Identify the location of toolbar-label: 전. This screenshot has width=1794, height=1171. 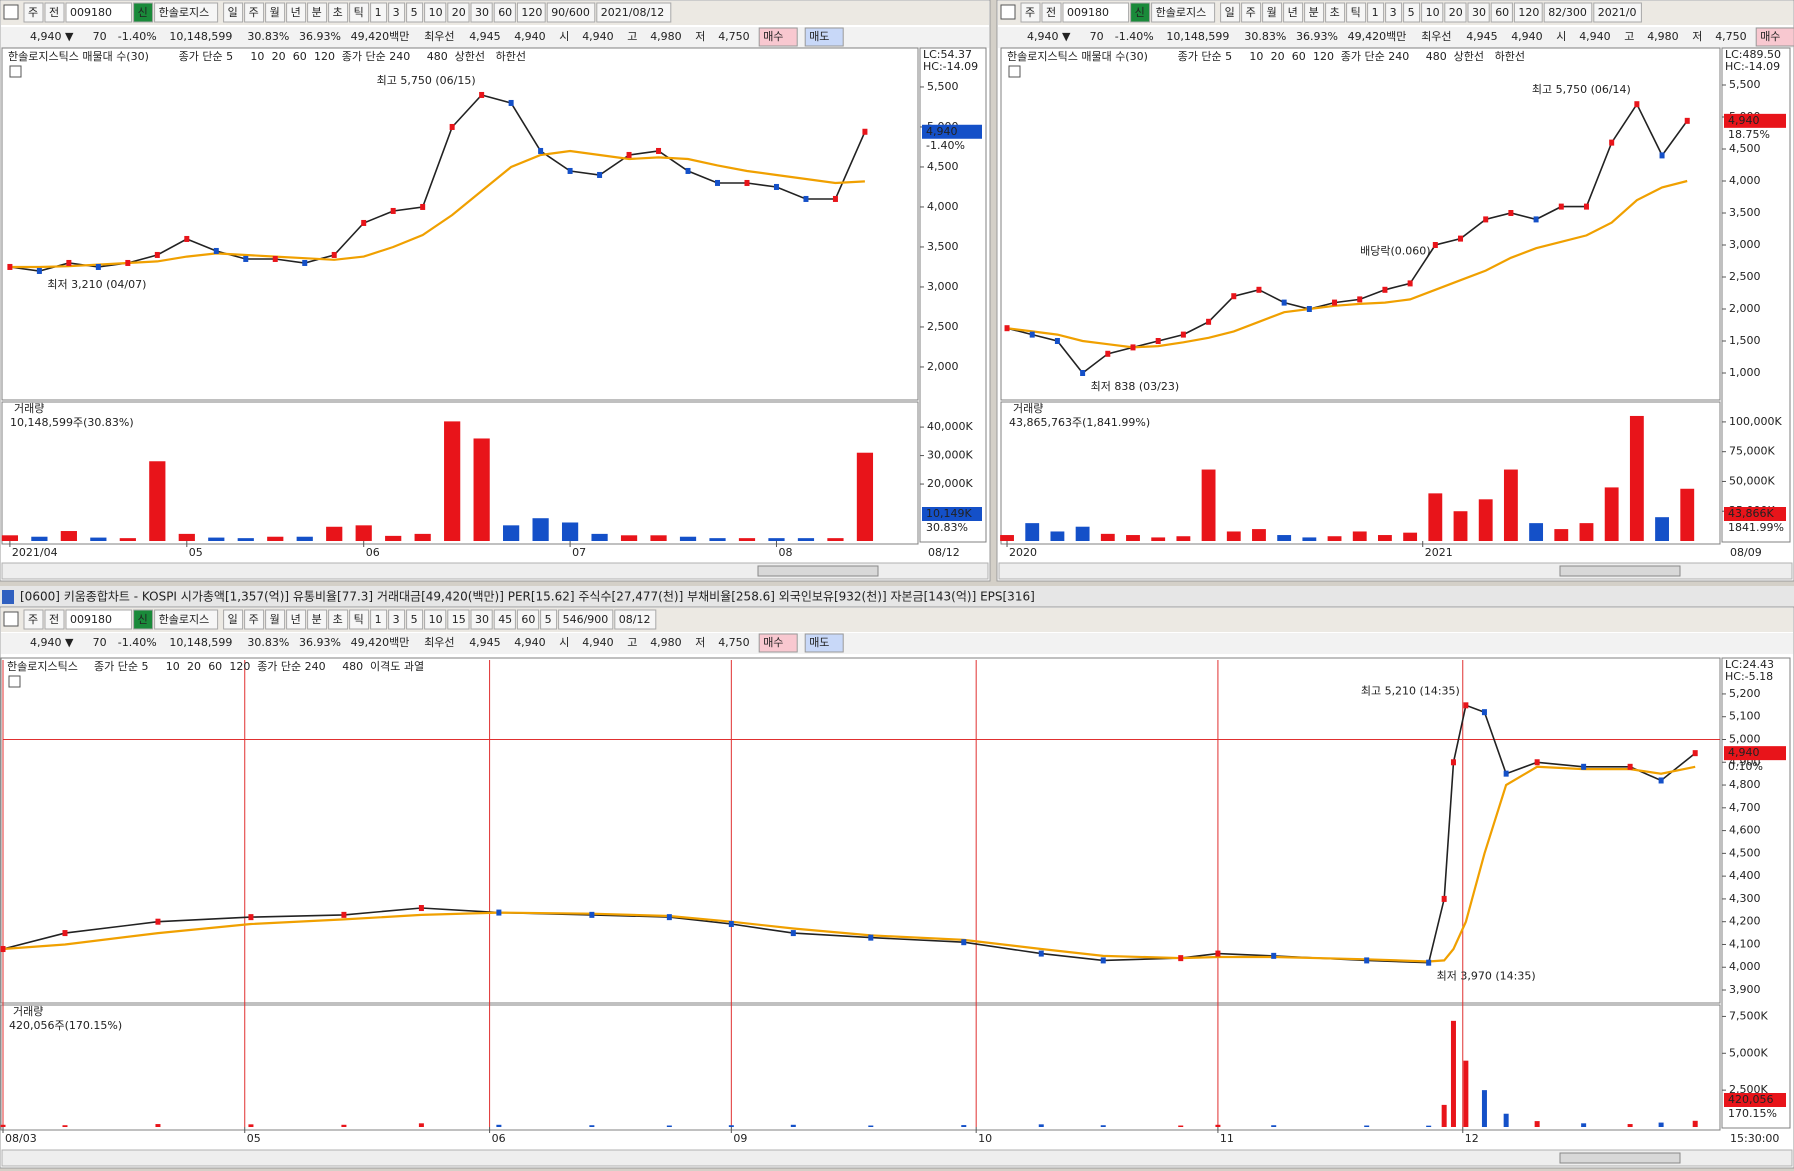
(54, 12).